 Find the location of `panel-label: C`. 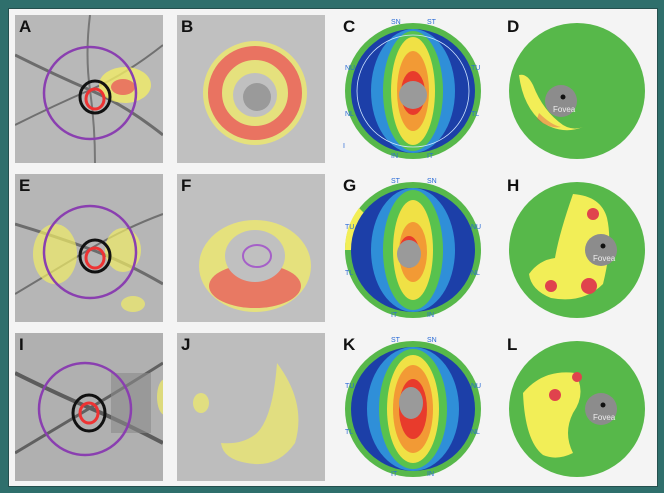

panel-label: C is located at coordinates (349, 26).